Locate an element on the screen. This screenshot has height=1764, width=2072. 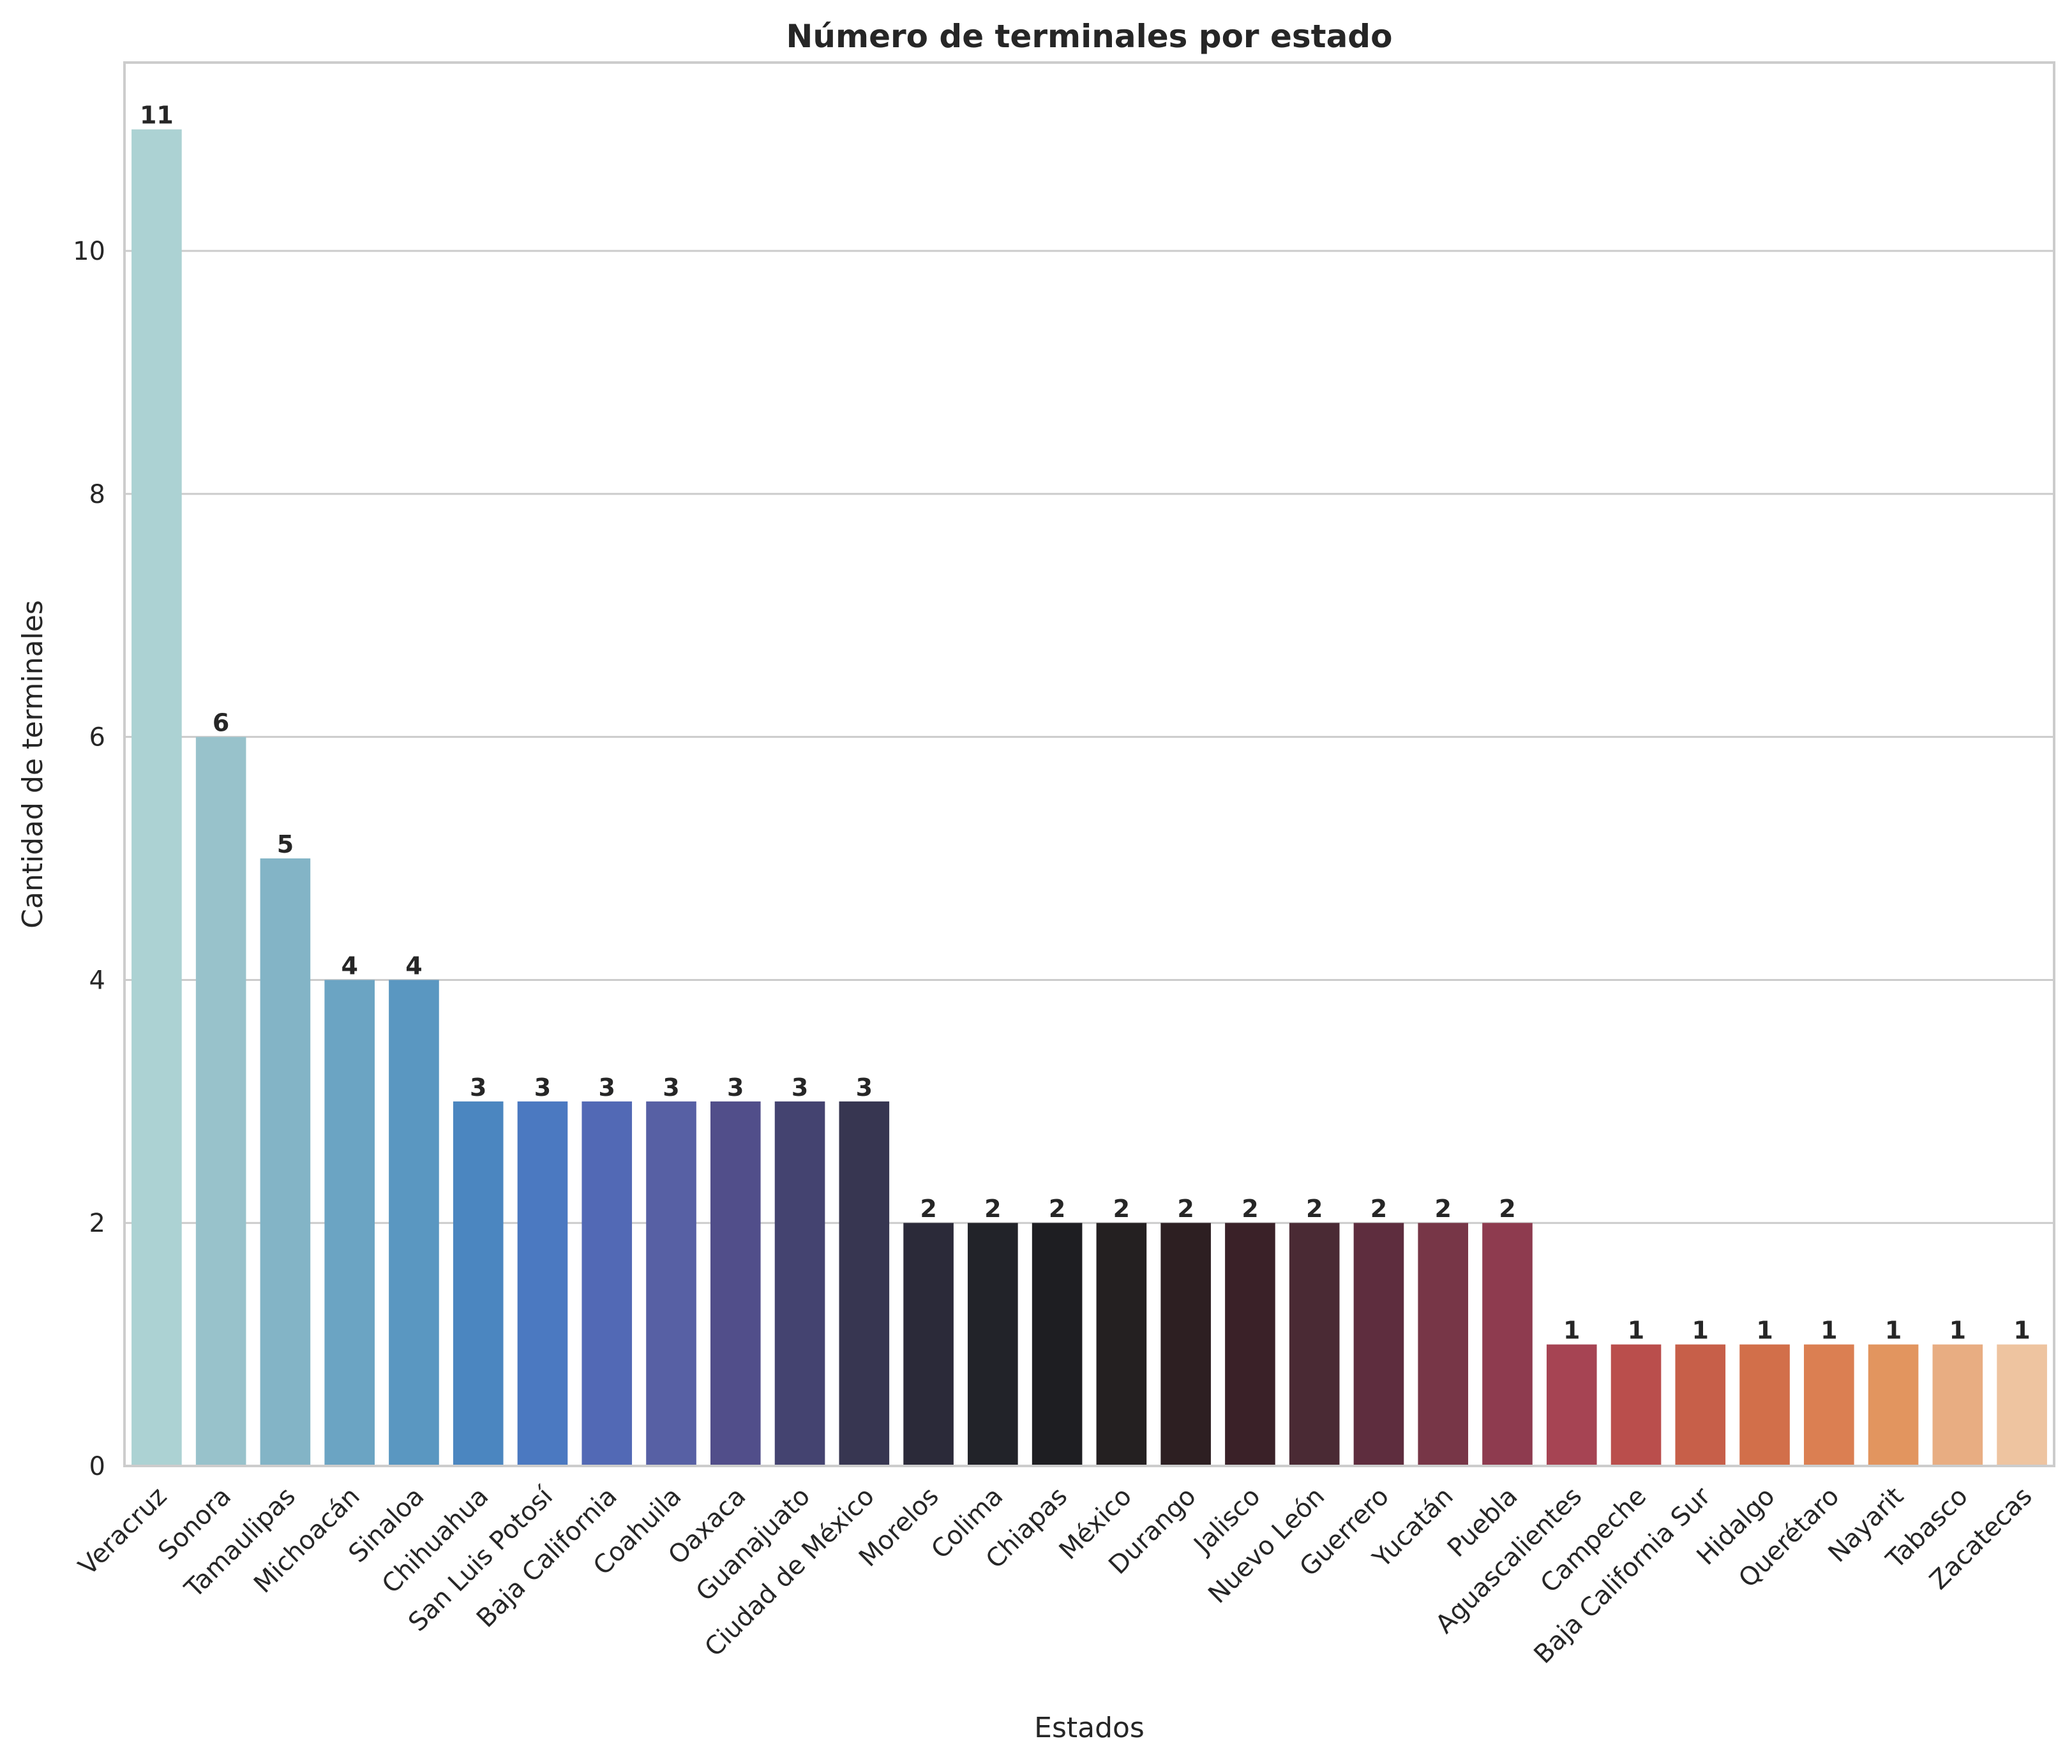
y-tick-label: 10 is located at coordinates (89, 251).